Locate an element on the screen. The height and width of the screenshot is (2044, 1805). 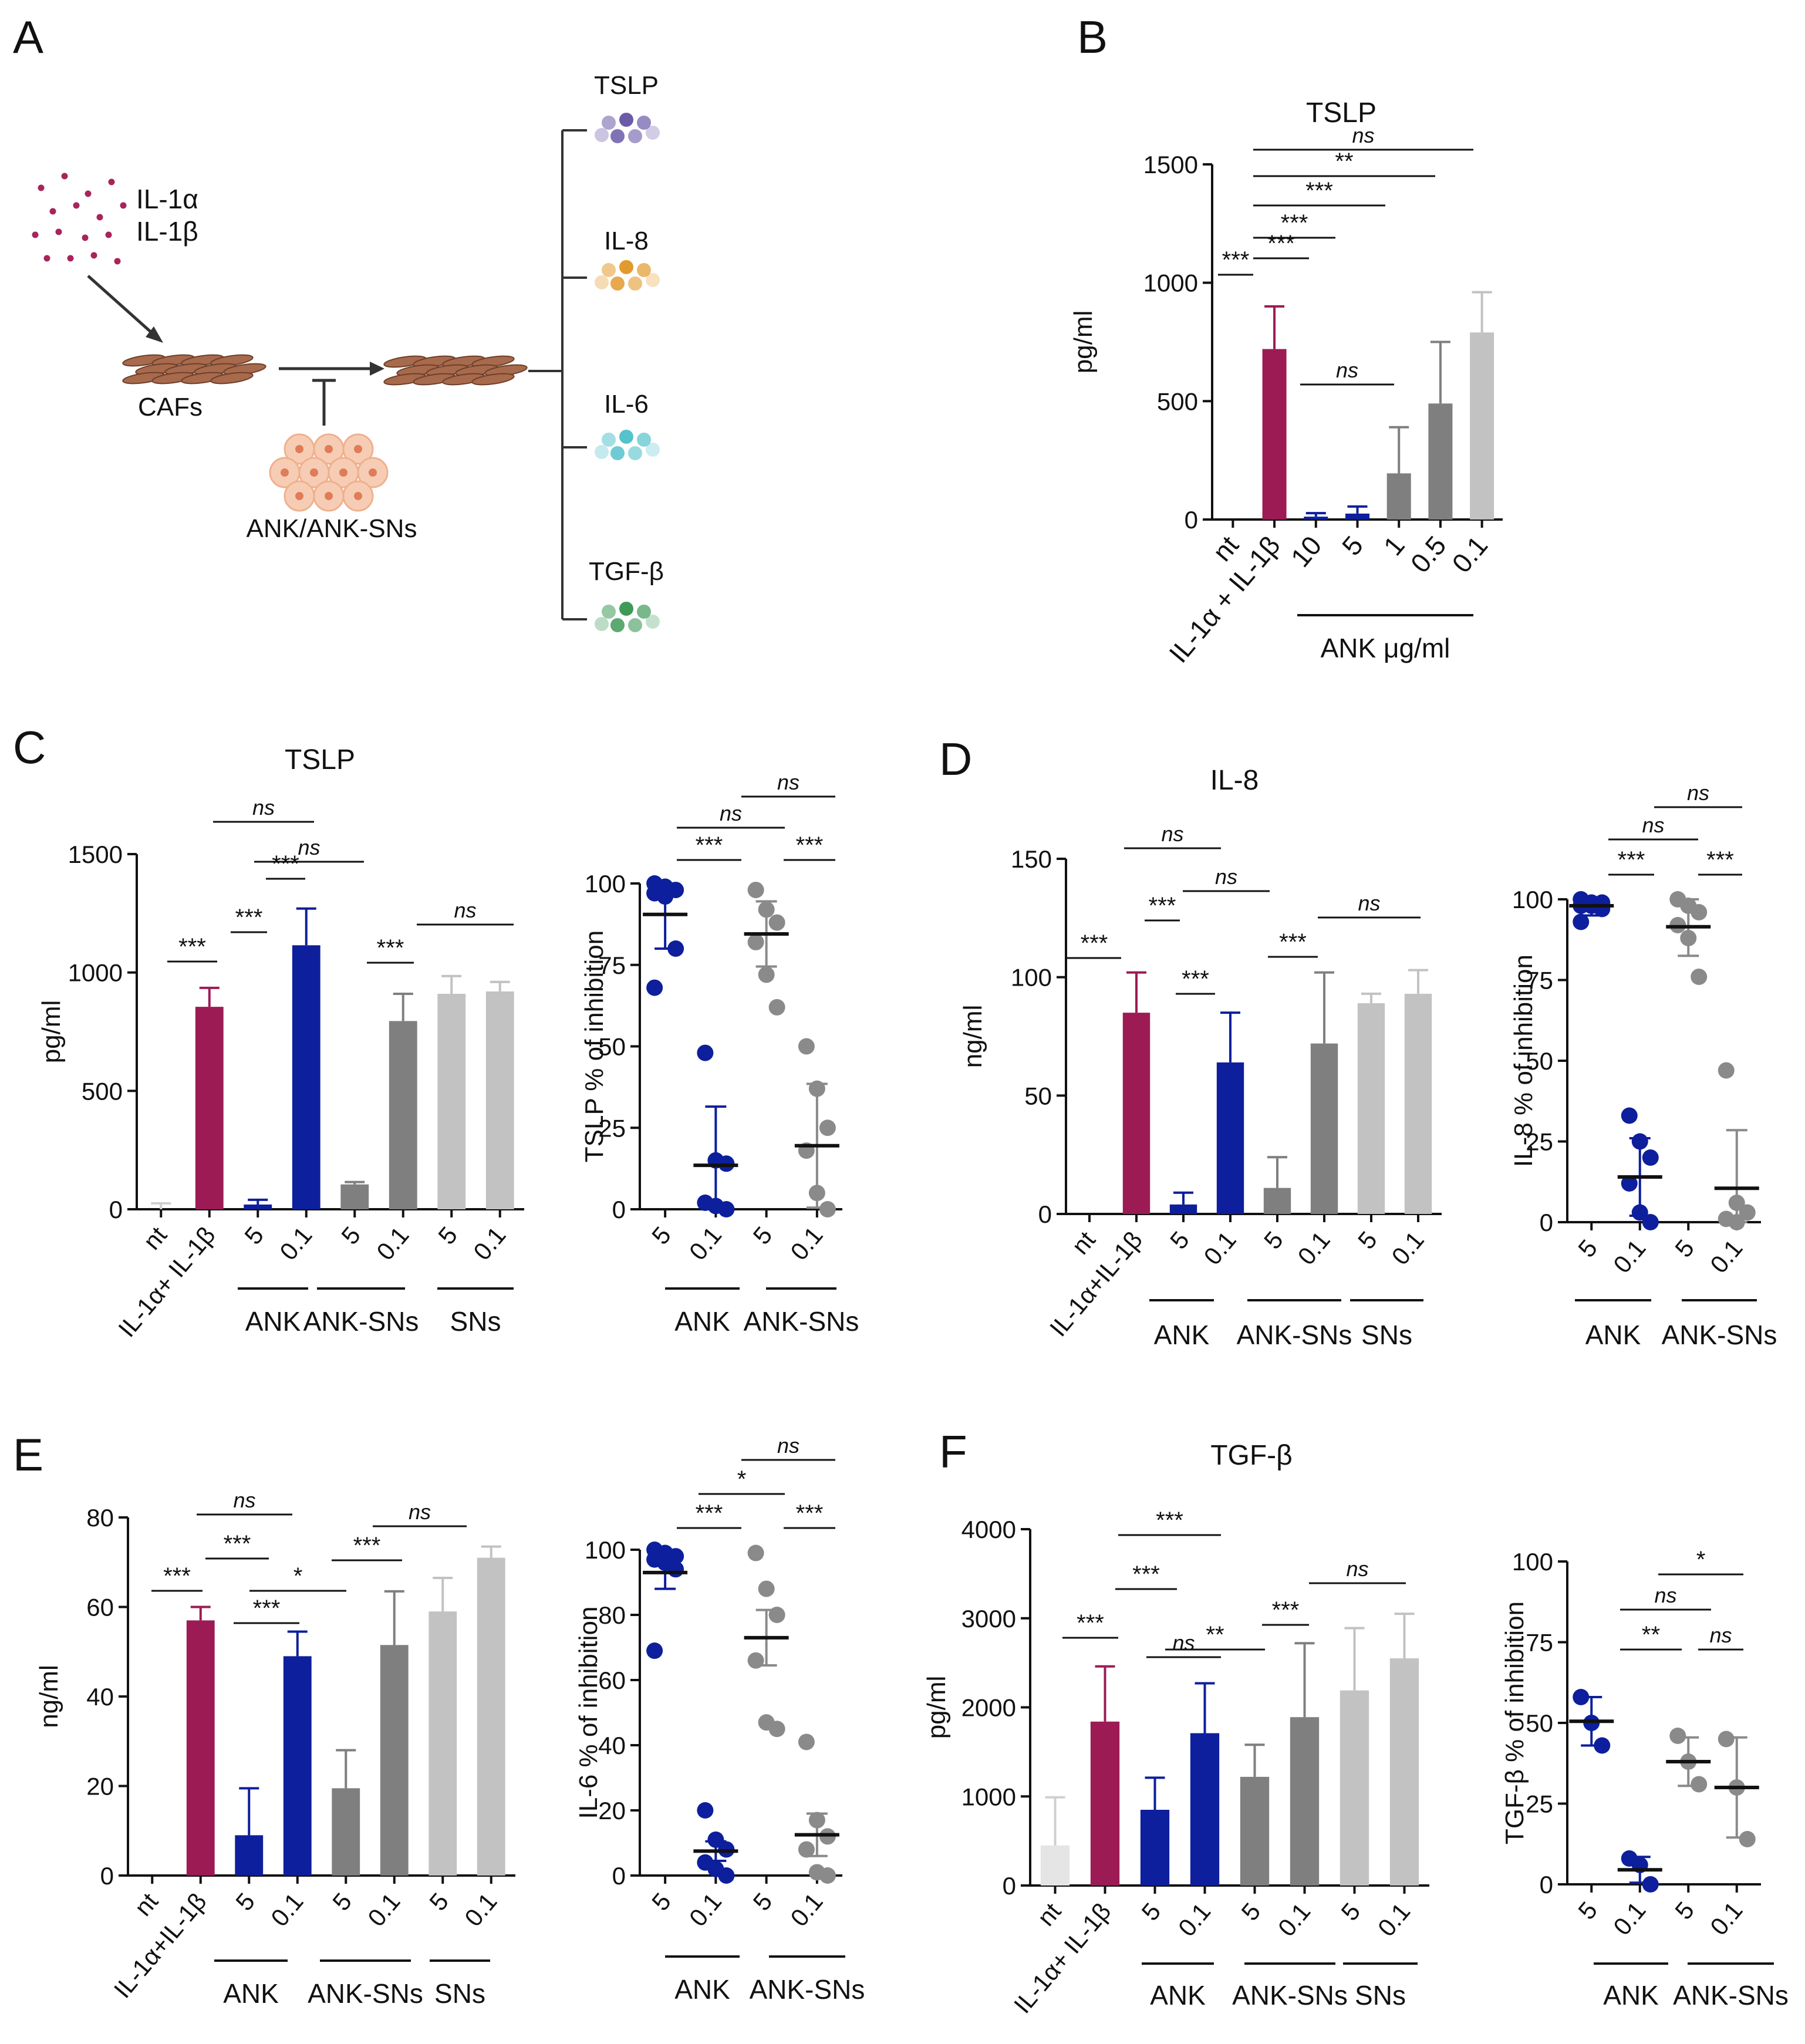
x-tick-label: 1 is located at coordinates (1394, 545).